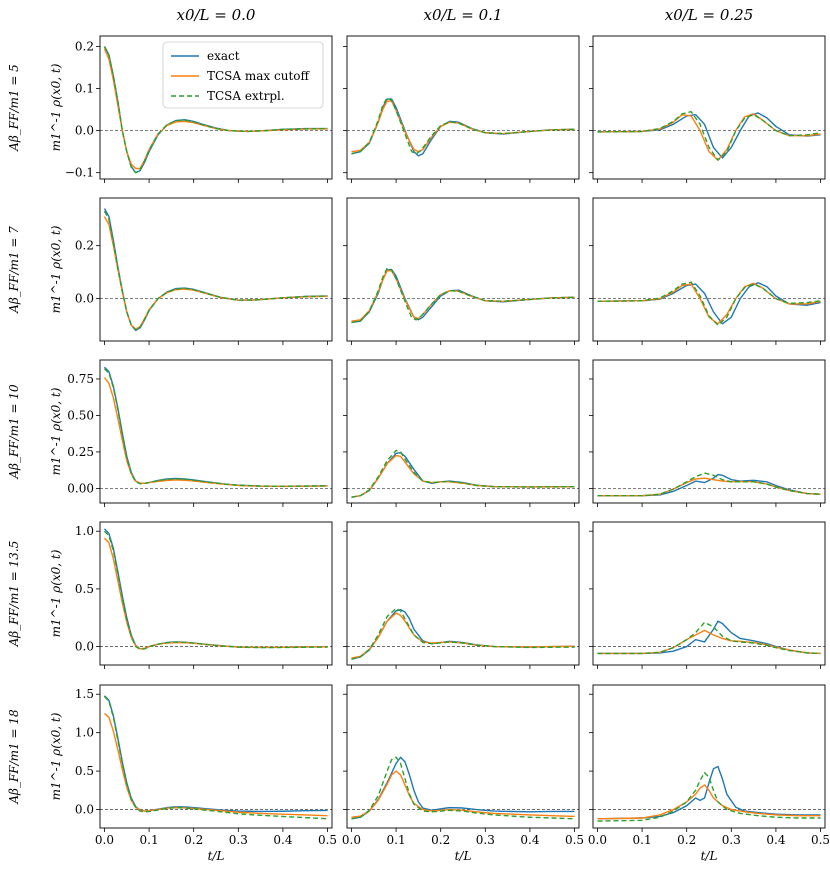 This screenshot has height=873, width=830. I want to click on panel-r4-c2: 0.0 0.1 0.2 0.3 0.4 0.5 t/L, so click(709, 773).